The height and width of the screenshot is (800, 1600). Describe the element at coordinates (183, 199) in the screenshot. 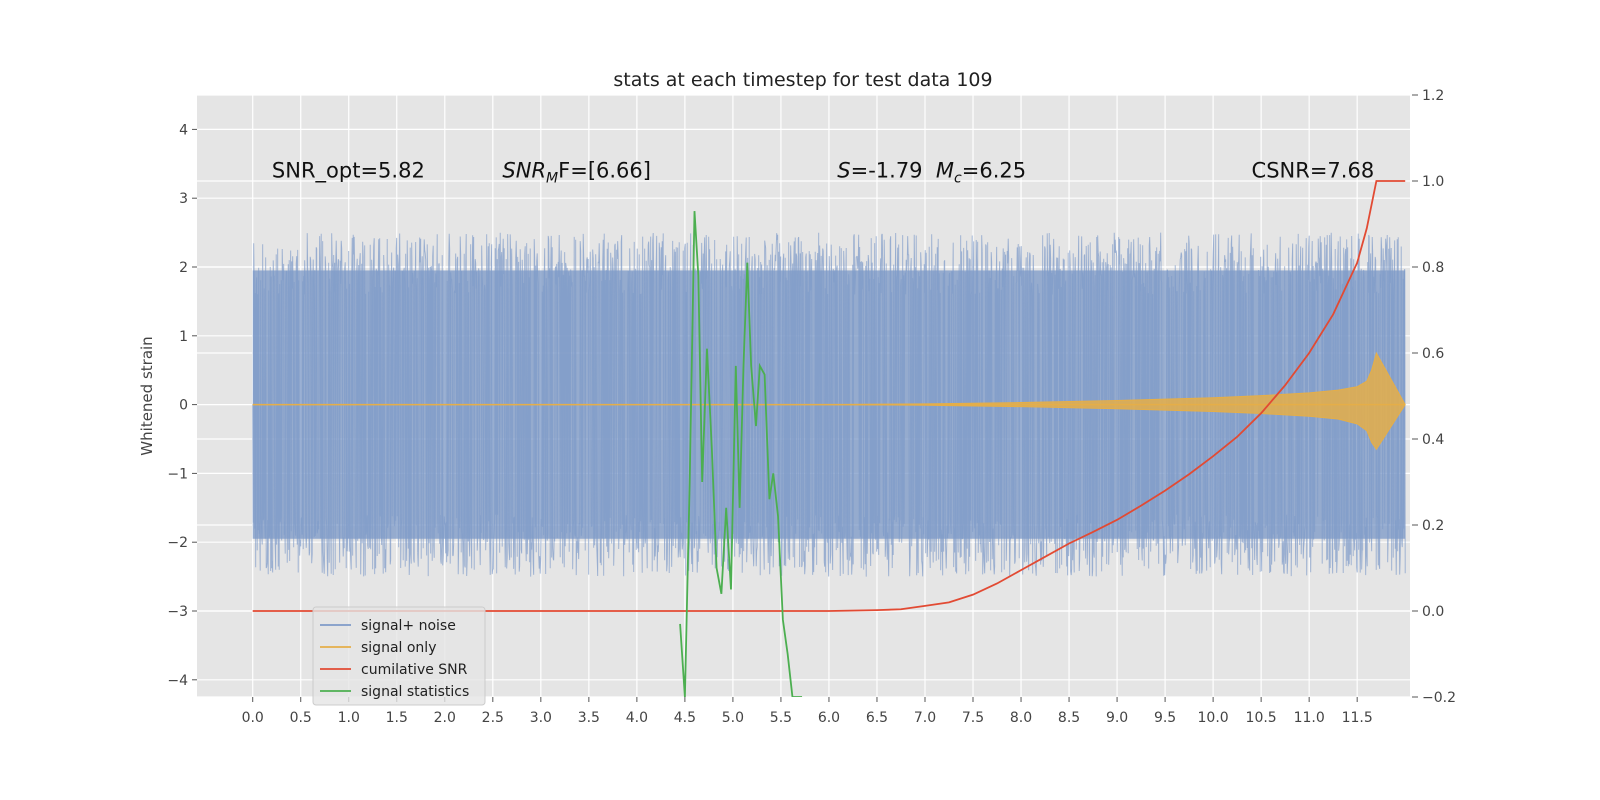

I see `y-tick-label: 3` at that location.